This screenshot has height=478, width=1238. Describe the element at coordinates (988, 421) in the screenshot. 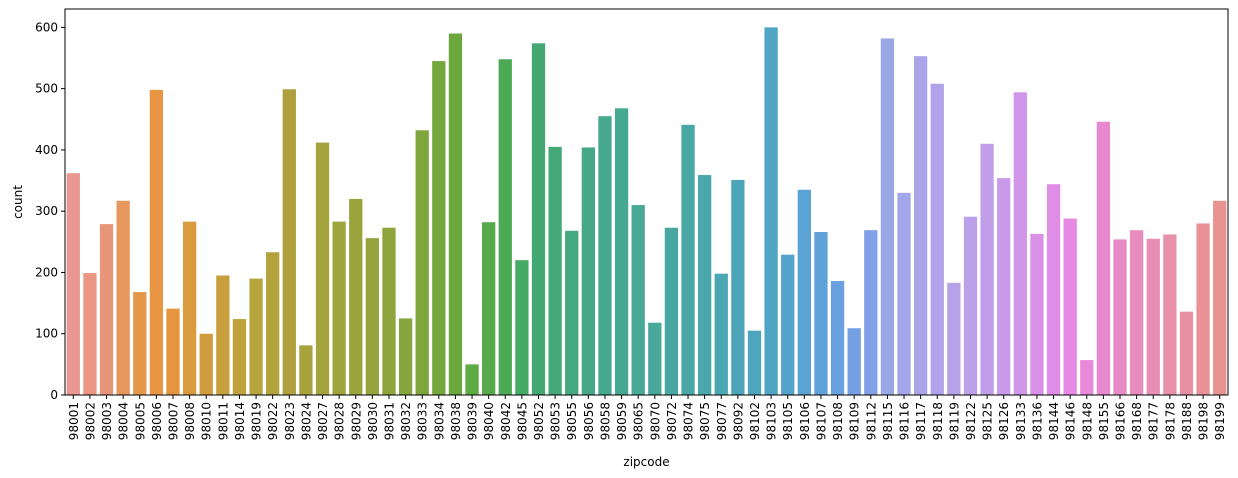

I see `x-tick-label: 98125` at that location.